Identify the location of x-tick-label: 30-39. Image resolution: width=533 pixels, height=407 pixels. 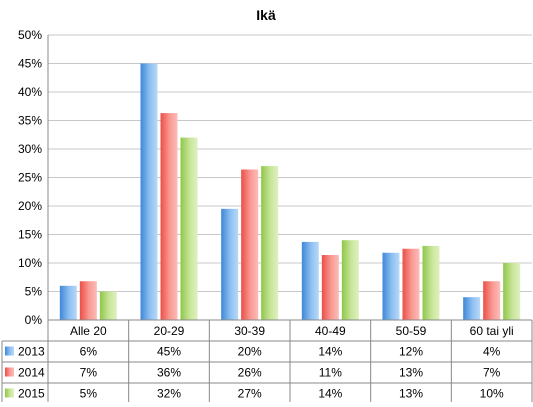
(249, 331).